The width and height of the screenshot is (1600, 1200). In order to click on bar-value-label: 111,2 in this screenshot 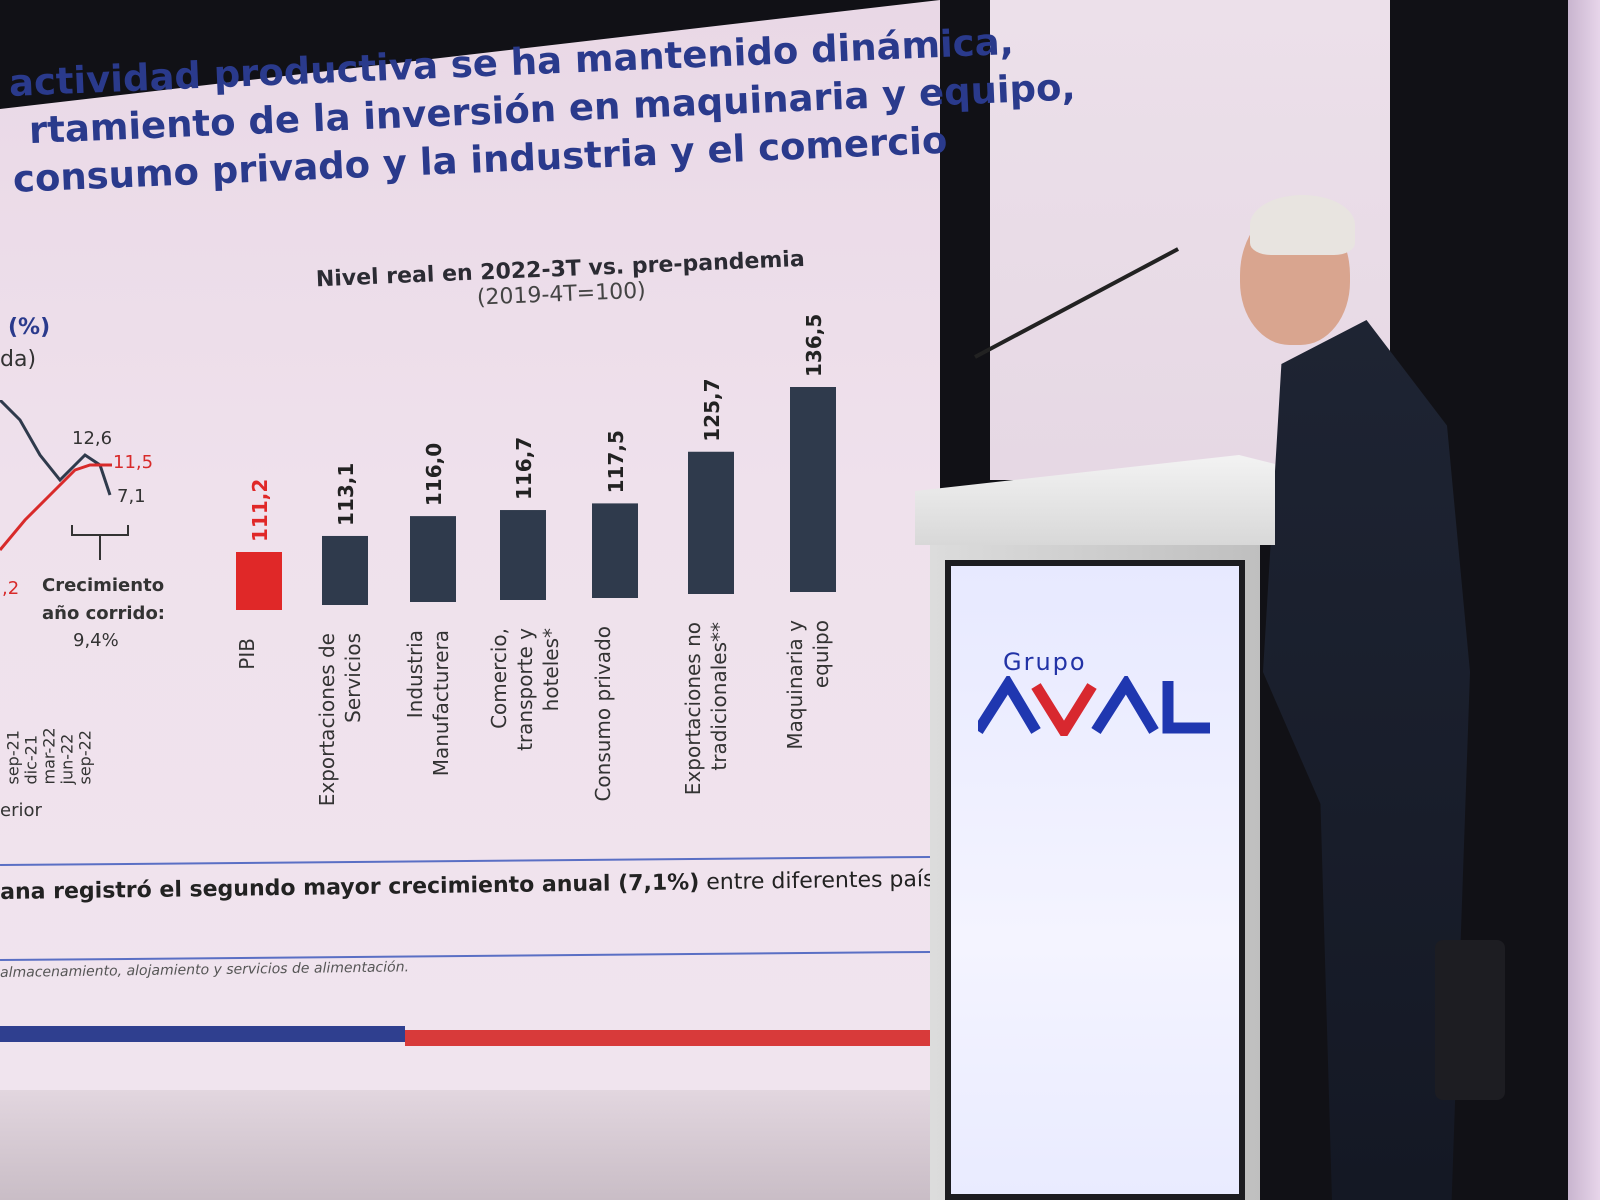, I will do `click(260, 510)`.